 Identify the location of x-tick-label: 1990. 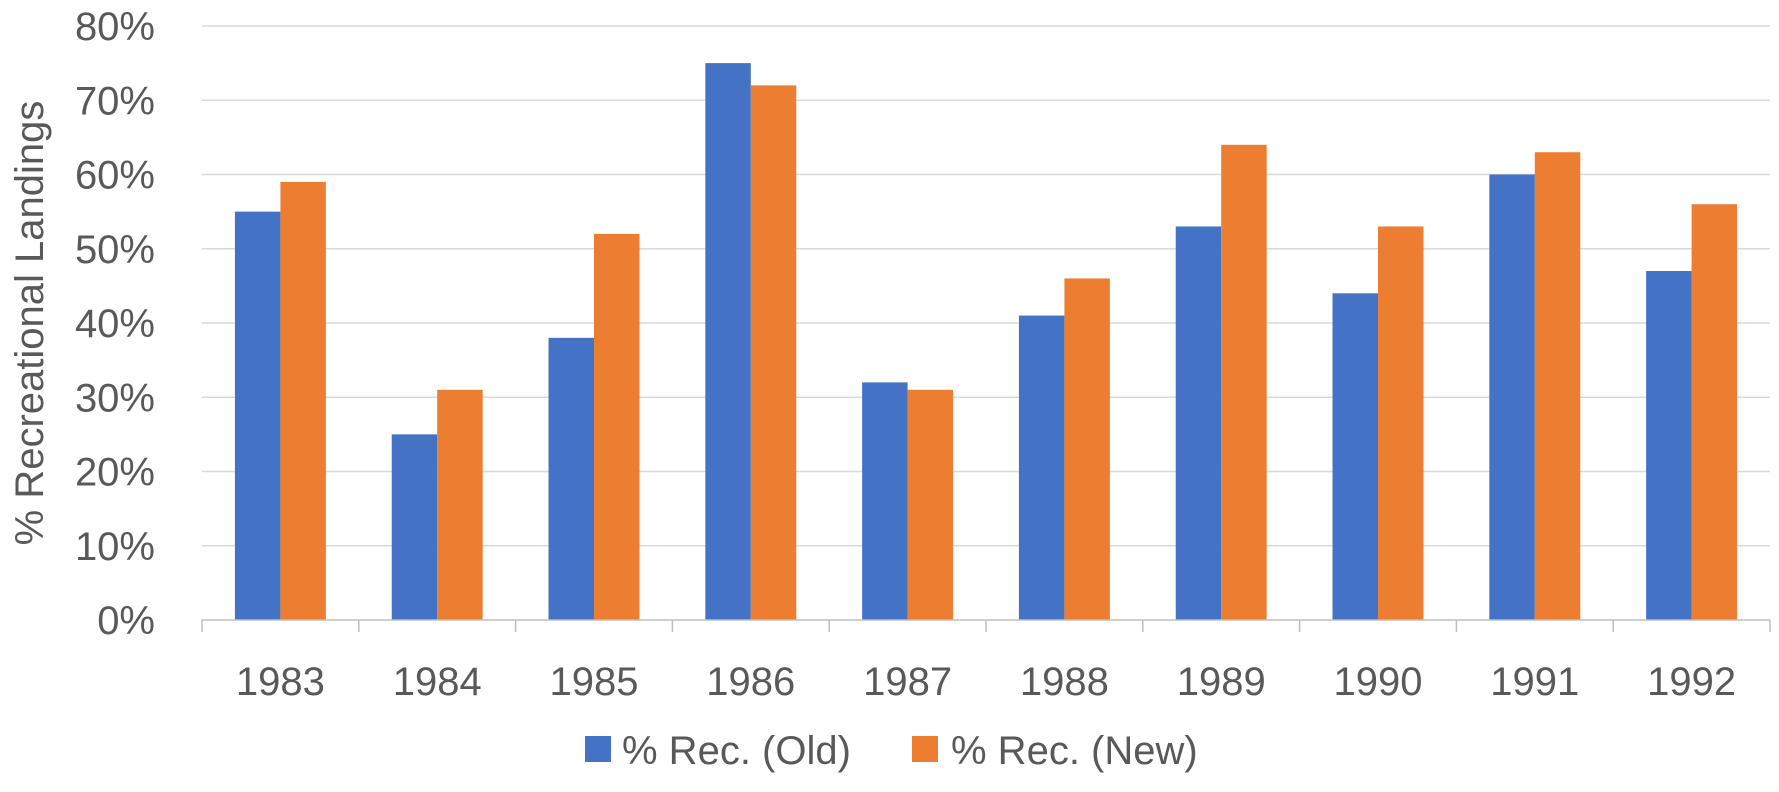
(1378, 682).